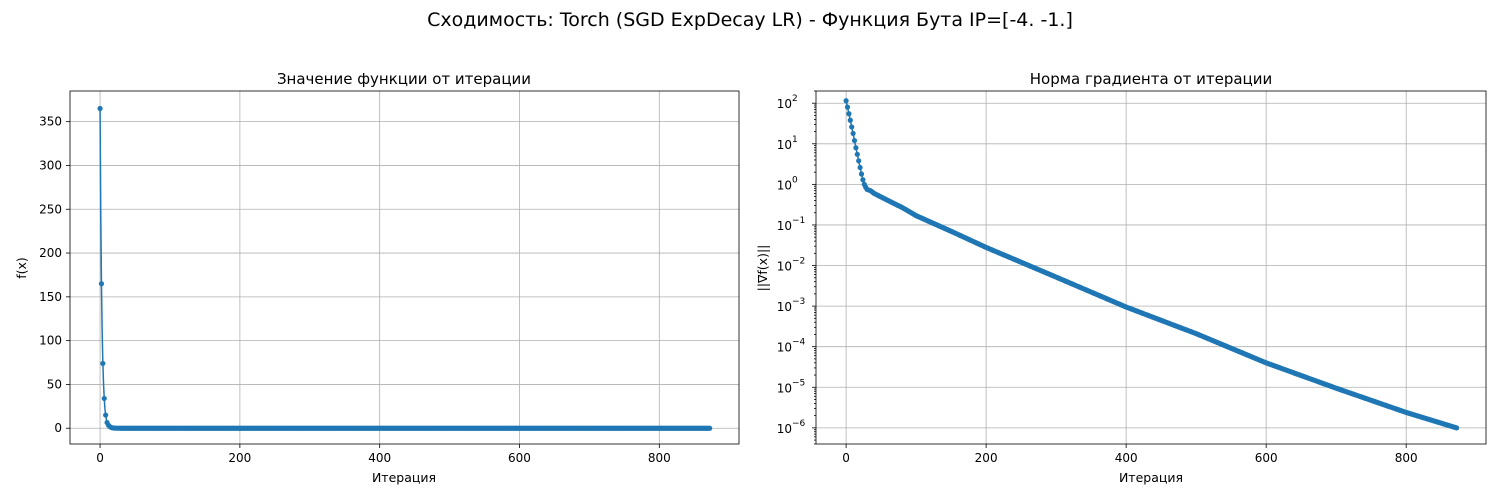 The image size is (1500, 504). Describe the element at coordinates (404, 79) in the screenshot. I see `chart-title: Значение функции от итерации` at that location.